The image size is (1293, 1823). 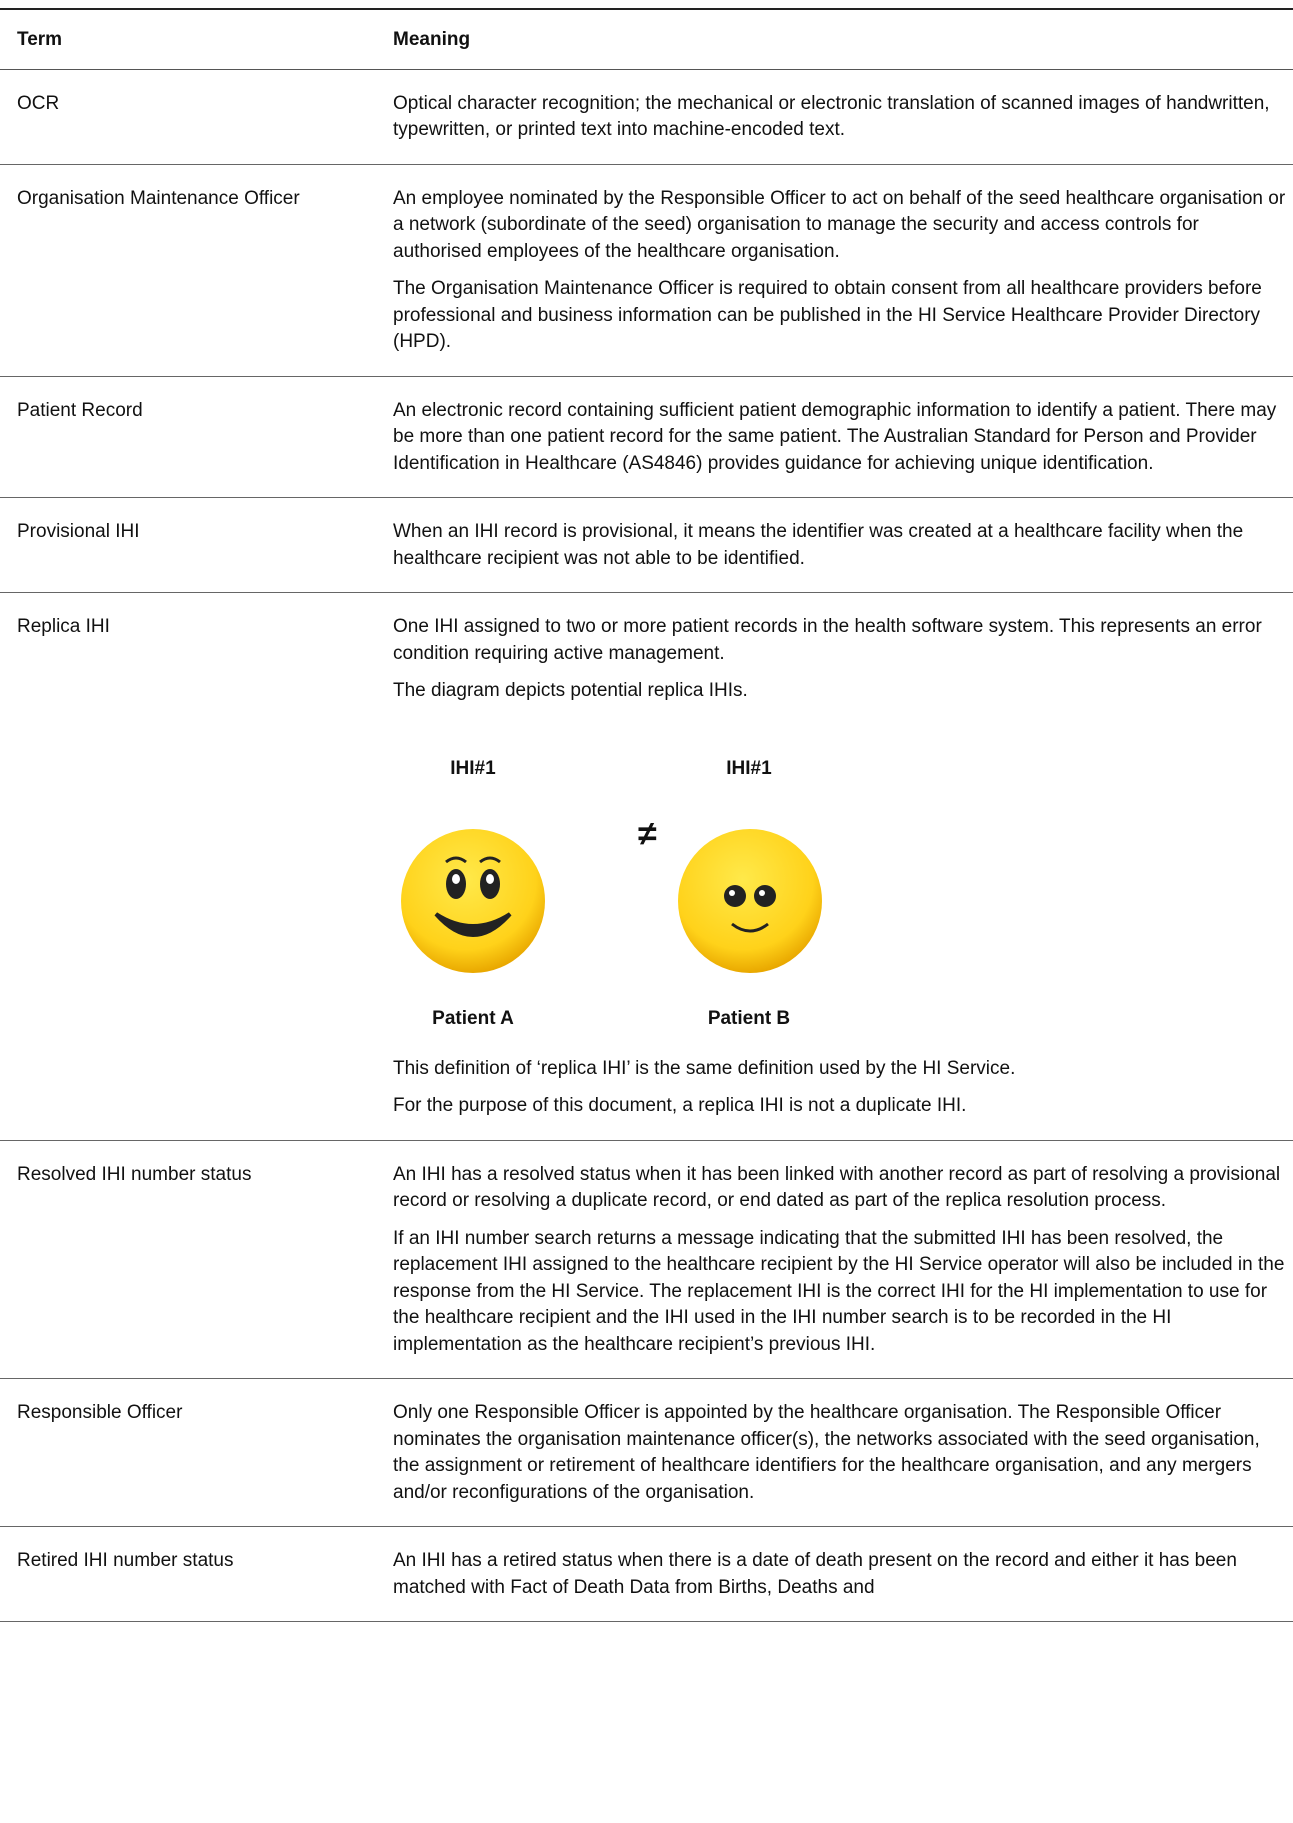 What do you see at coordinates (196, 437) in the screenshot?
I see `term-cell: Patient Record` at bounding box center [196, 437].